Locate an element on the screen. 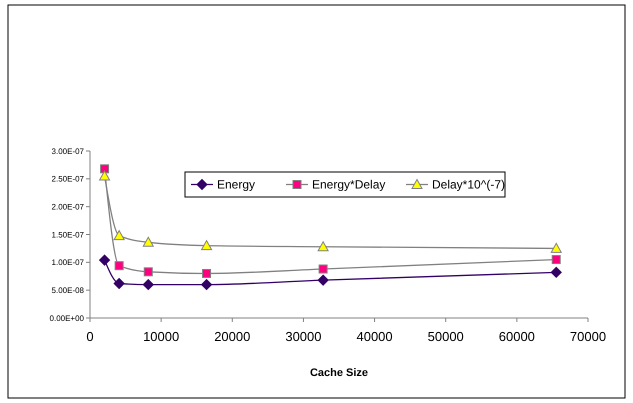 This screenshot has height=403, width=633. x-tick-label: 70000 is located at coordinates (588, 336).